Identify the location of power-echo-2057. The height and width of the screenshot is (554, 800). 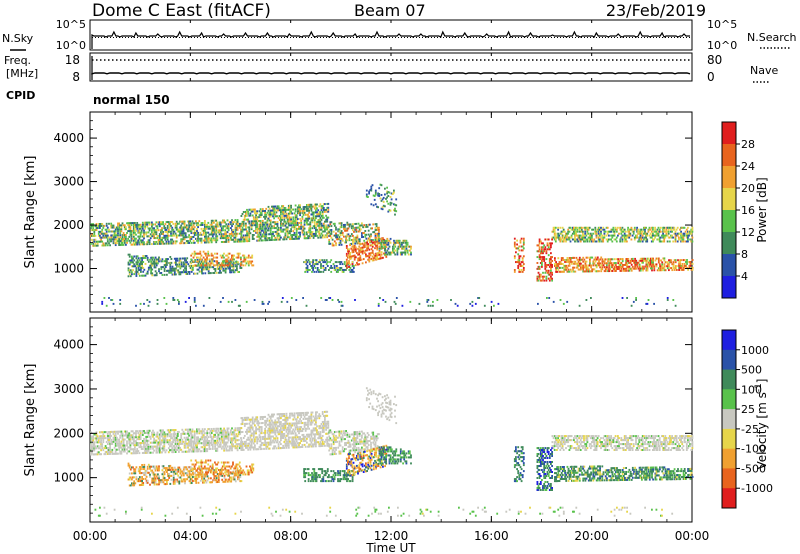
(174, 268).